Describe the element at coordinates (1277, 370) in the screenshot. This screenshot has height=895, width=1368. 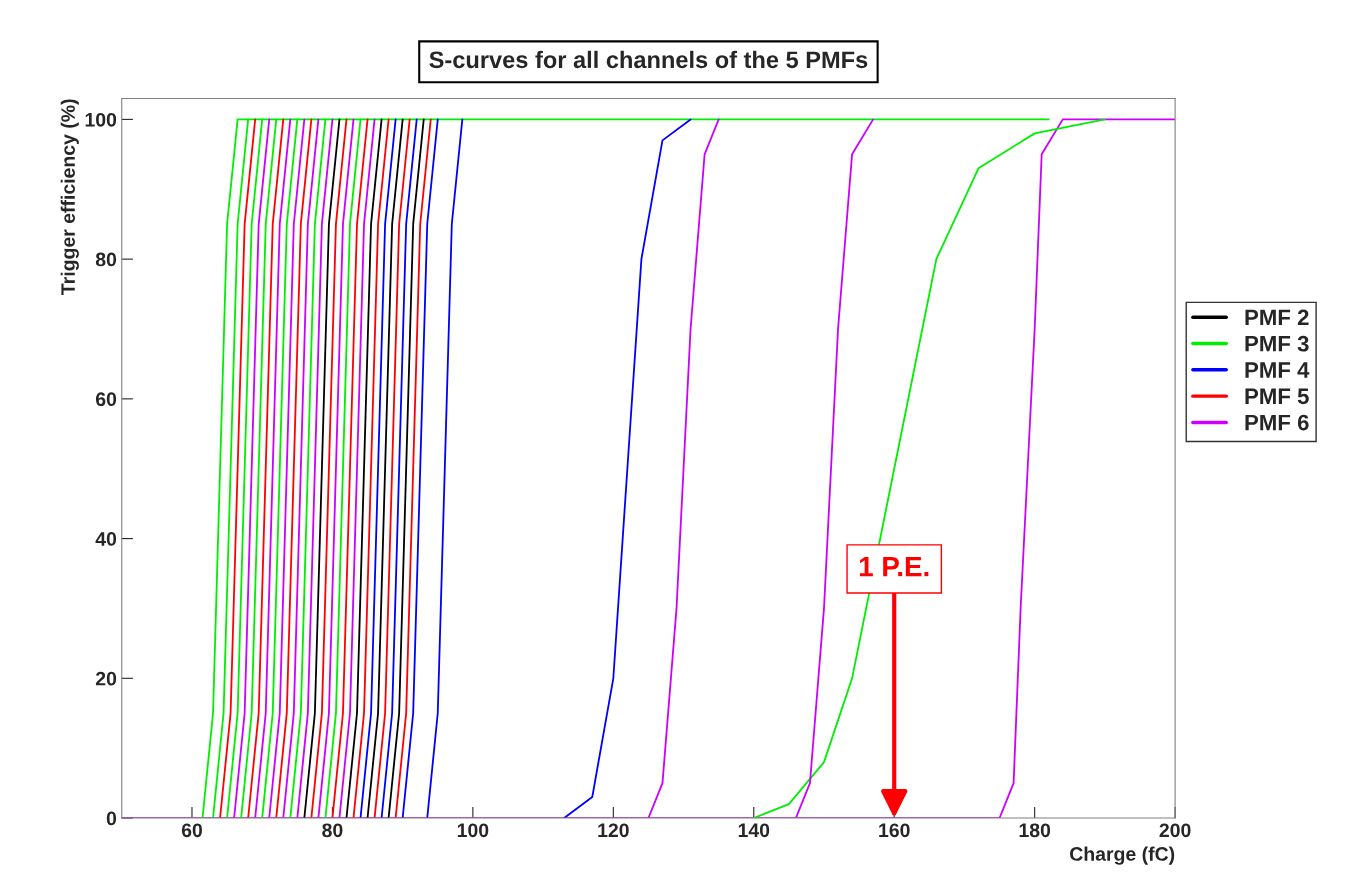
I see `legend-label: PMF 4` at that location.